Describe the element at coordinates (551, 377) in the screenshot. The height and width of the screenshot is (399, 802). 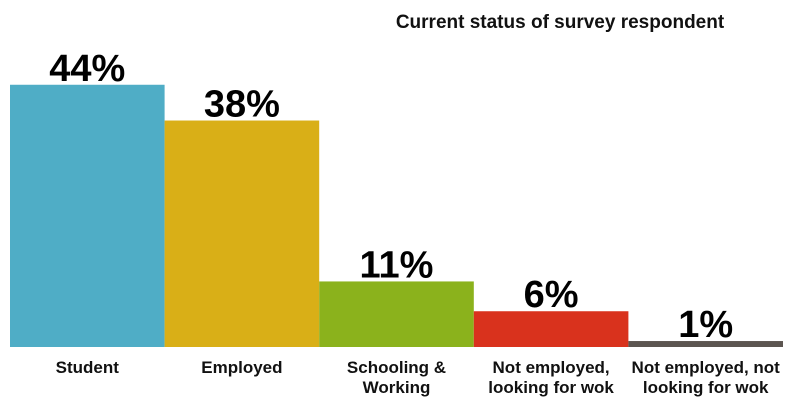
I see `category-label-4: Not employed, looking for wok` at that location.